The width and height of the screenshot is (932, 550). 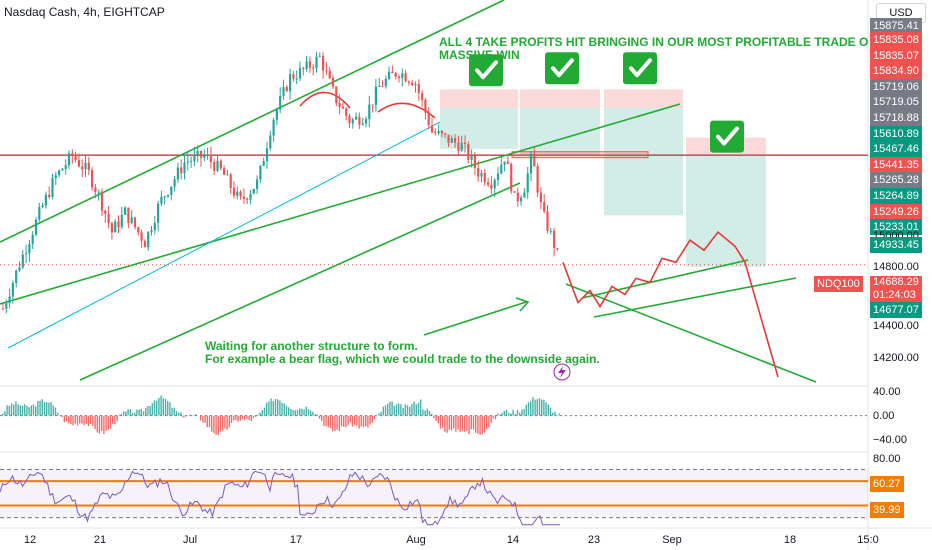 I want to click on rsi-line, so click(x=280, y=498).